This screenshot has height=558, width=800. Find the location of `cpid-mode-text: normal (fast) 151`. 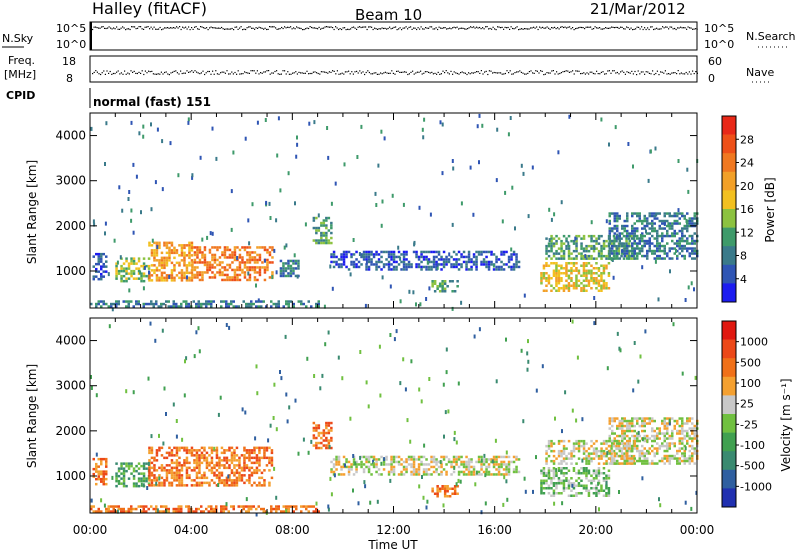

cpid-mode-text: normal (fast) 151 is located at coordinates (152, 102).